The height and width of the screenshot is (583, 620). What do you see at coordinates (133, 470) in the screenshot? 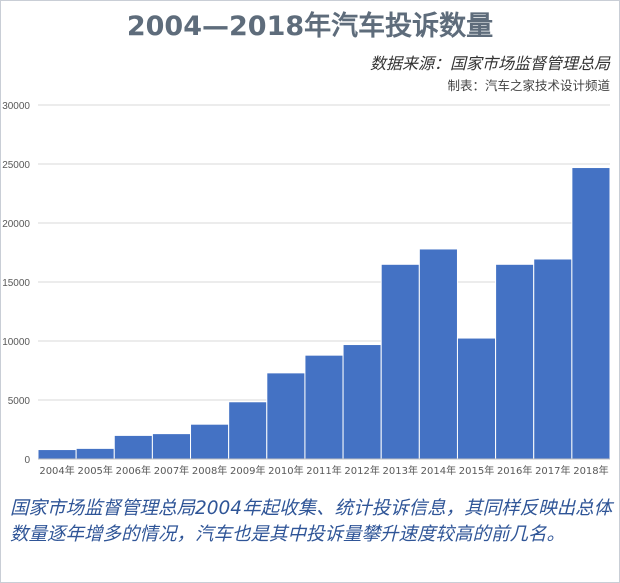
I see `x-tick-label: 2006年` at bounding box center [133, 470].